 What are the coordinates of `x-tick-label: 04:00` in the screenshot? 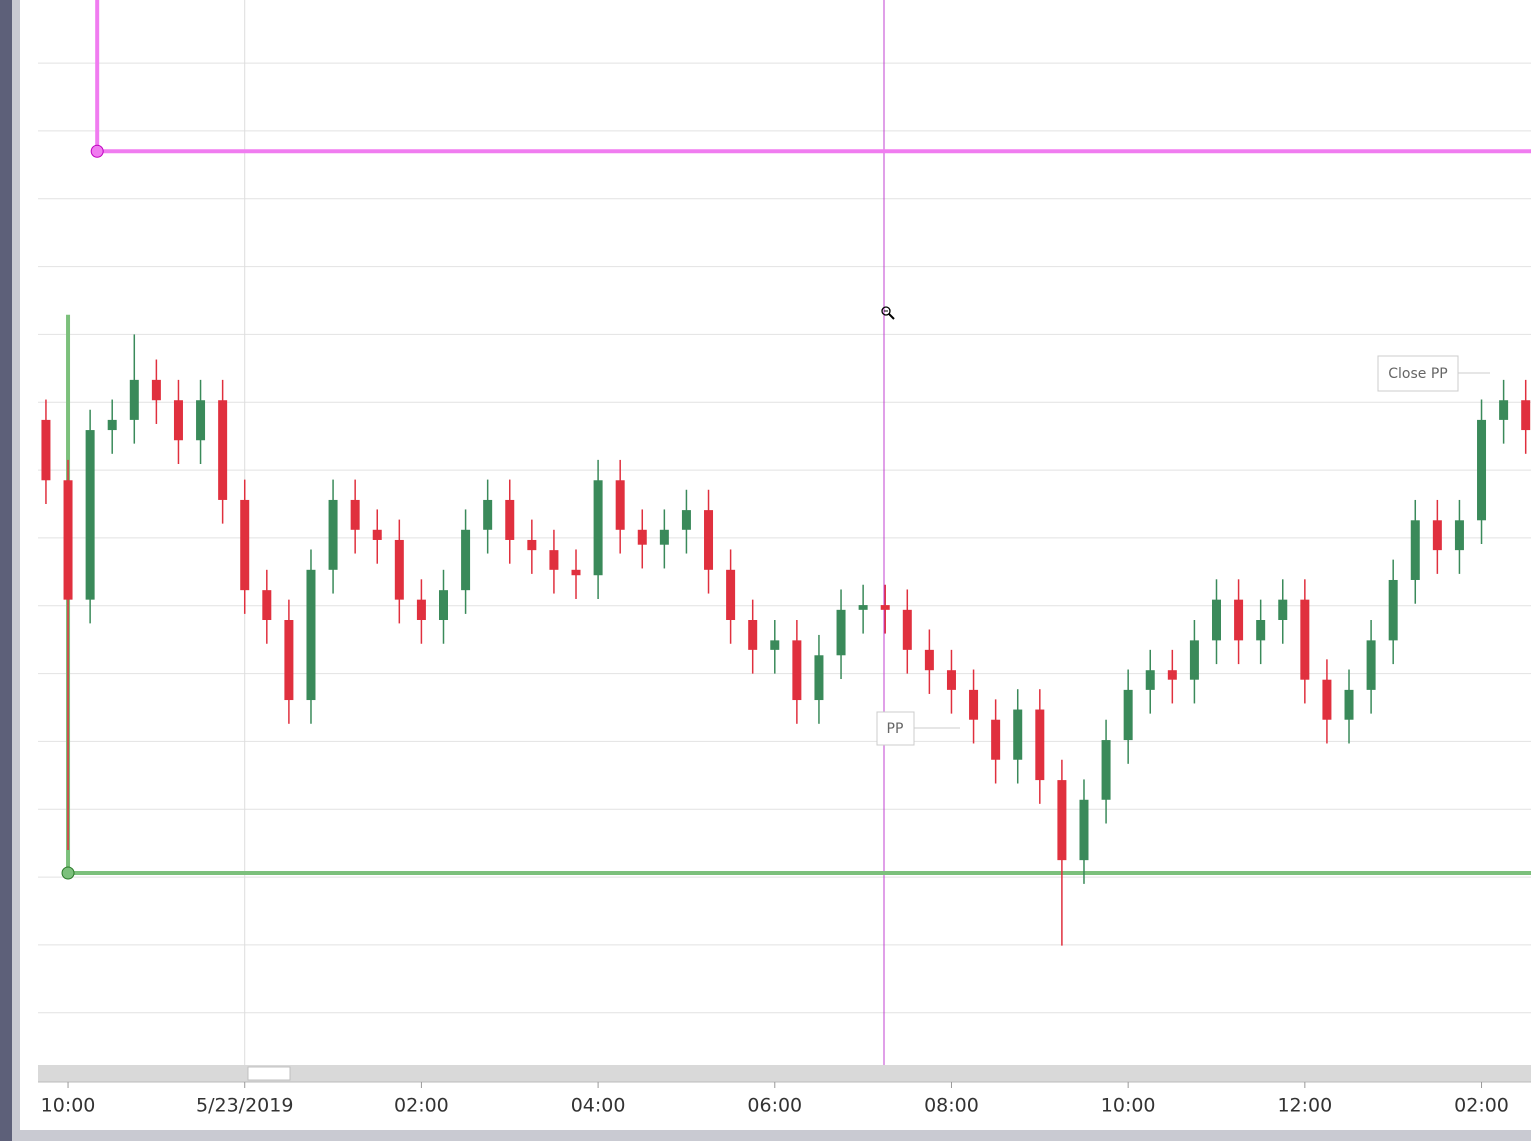 It's located at (598, 1106).